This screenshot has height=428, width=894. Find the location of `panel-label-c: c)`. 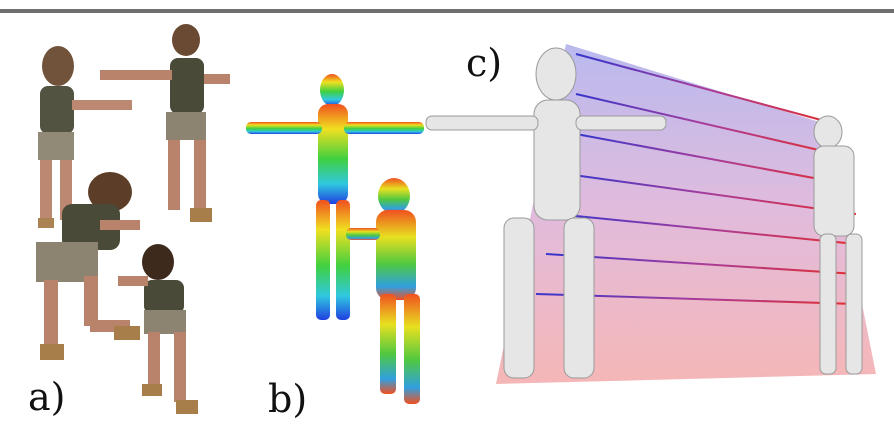

panel-label-c: c) is located at coordinates (484, 63).